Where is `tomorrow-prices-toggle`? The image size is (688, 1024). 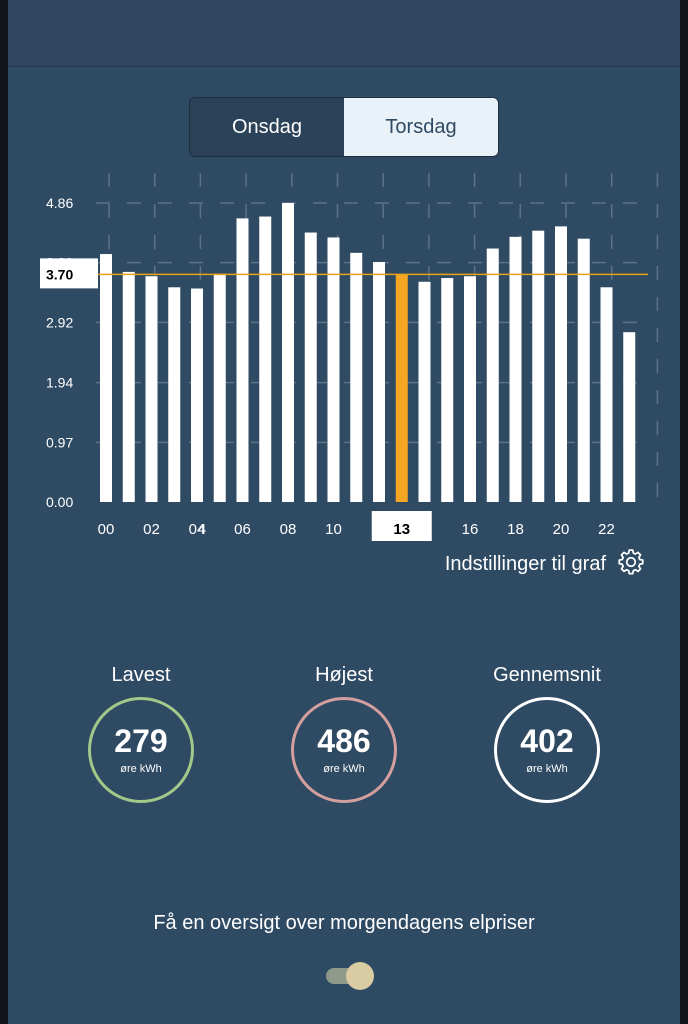
tomorrow-prices-toggle is located at coordinates (351, 976).